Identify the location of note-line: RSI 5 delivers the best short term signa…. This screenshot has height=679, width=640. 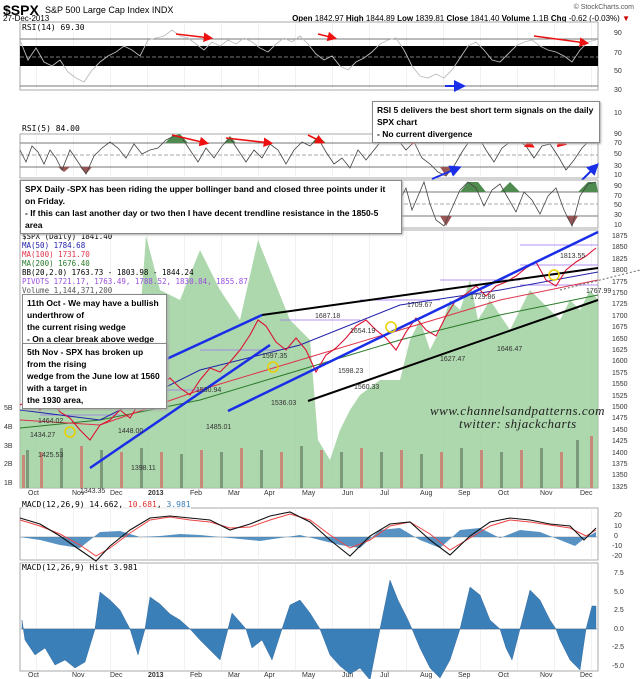
(485, 116).